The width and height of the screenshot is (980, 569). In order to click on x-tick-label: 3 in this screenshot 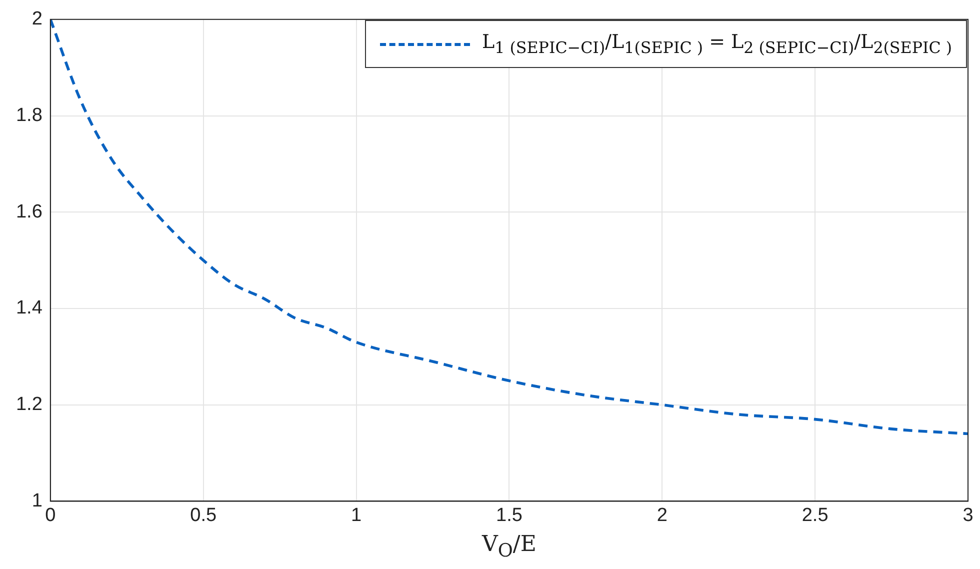, I will do `click(968, 515)`.